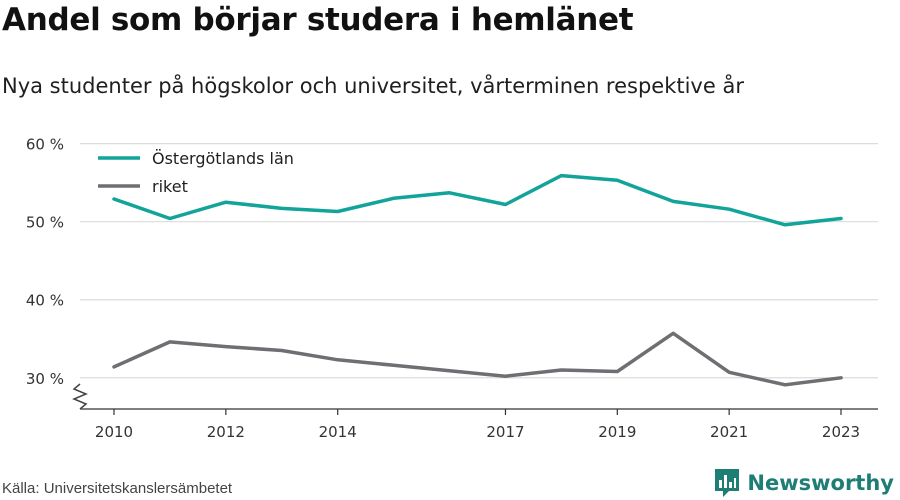 This screenshot has width=900, height=500. I want to click on x-tick-label: 2010, so click(114, 432).